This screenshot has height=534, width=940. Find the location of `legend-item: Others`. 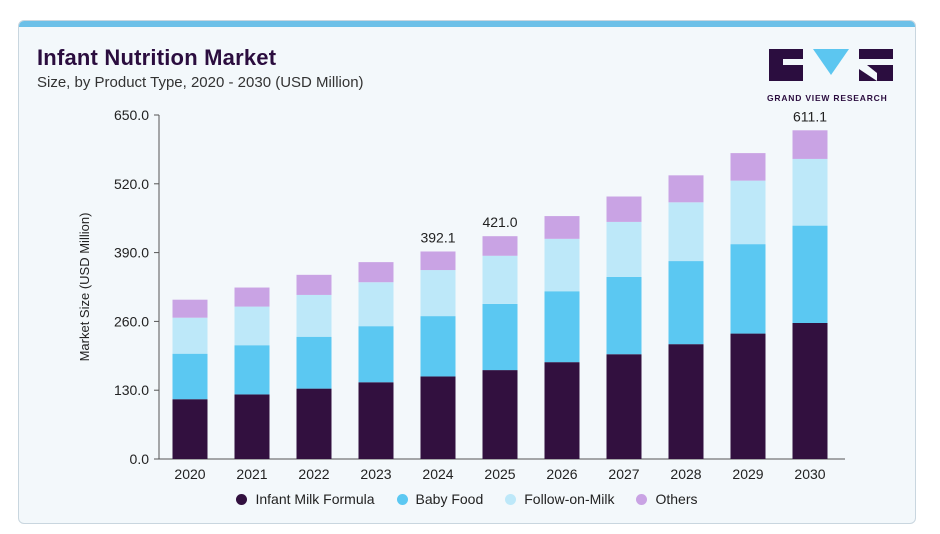

legend-item: Others is located at coordinates (667, 499).